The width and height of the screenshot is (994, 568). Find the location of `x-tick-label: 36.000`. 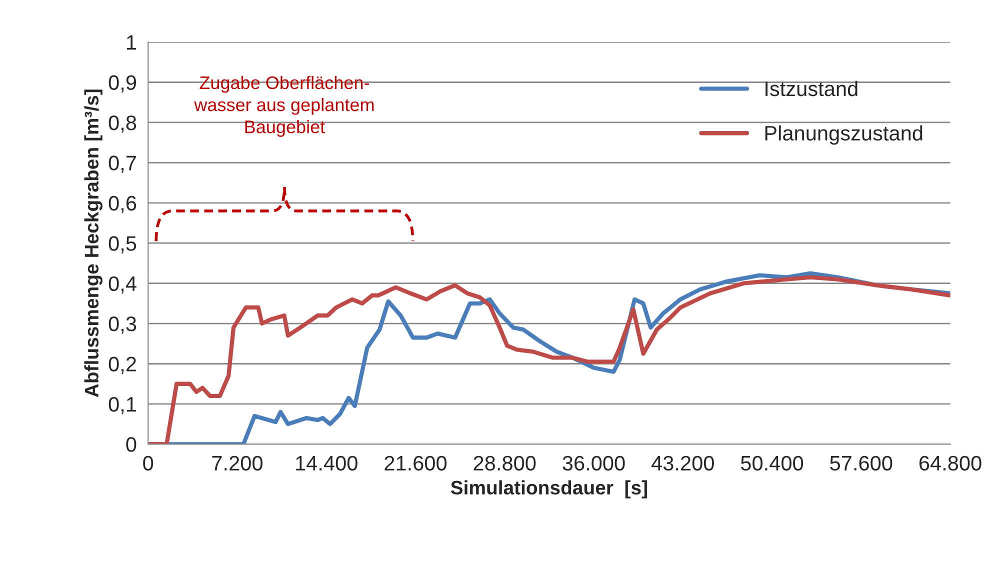

x-tick-label: 36.000 is located at coordinates (593, 463).